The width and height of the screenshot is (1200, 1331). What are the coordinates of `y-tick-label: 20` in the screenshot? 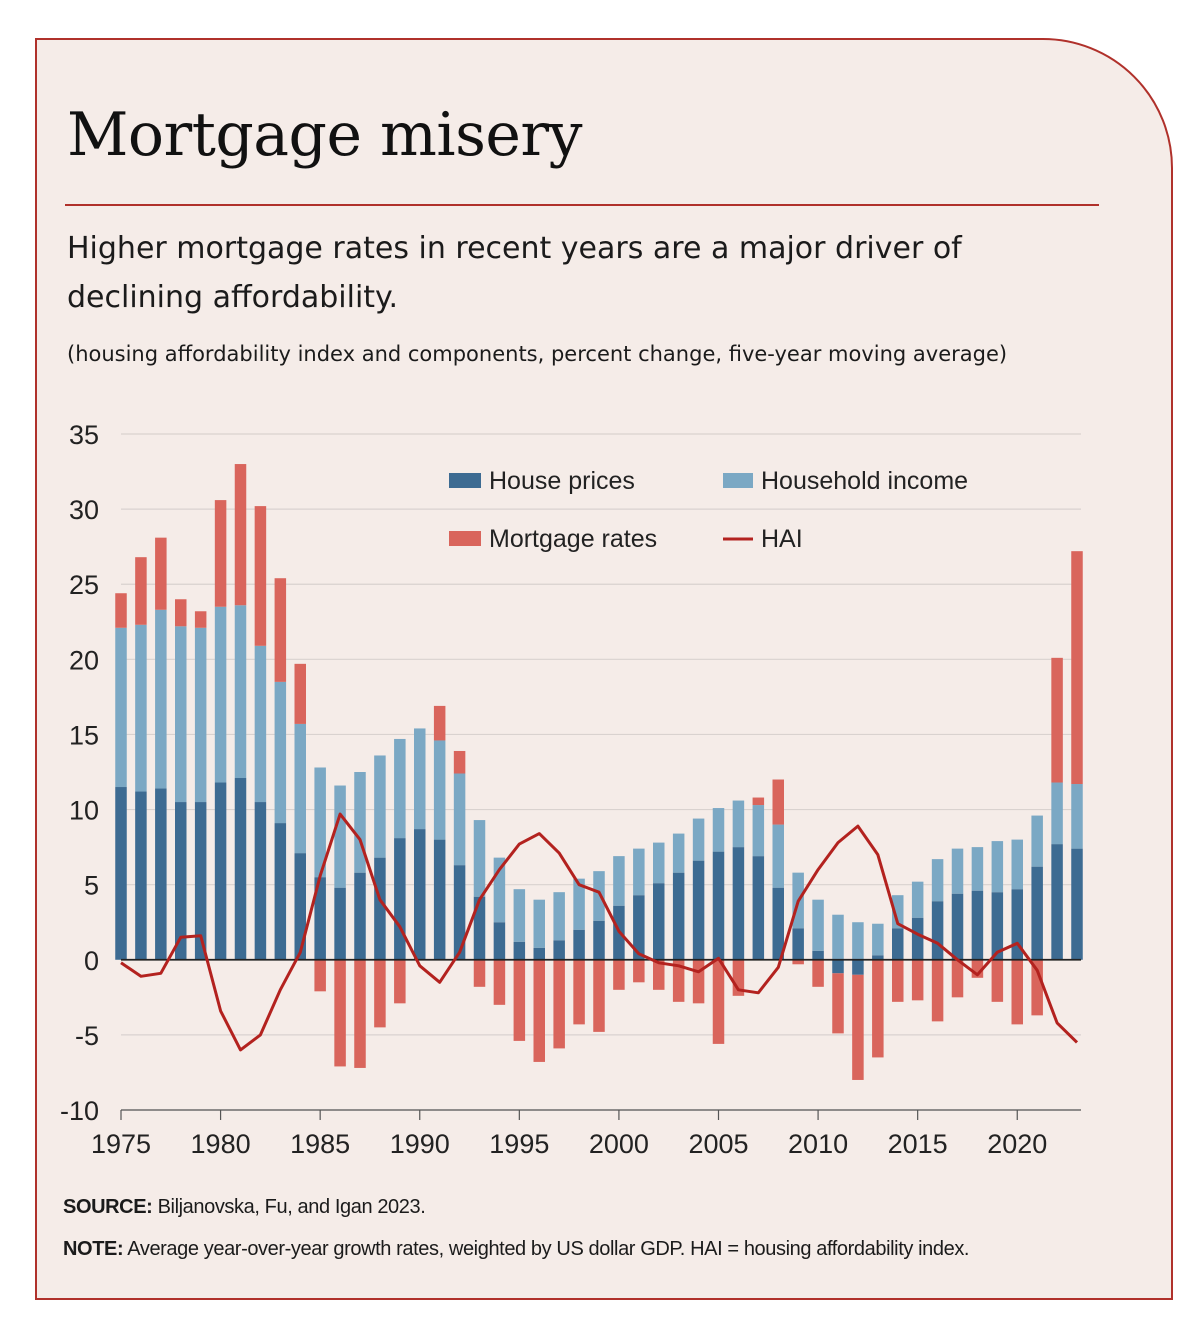 It's located at (84, 660).